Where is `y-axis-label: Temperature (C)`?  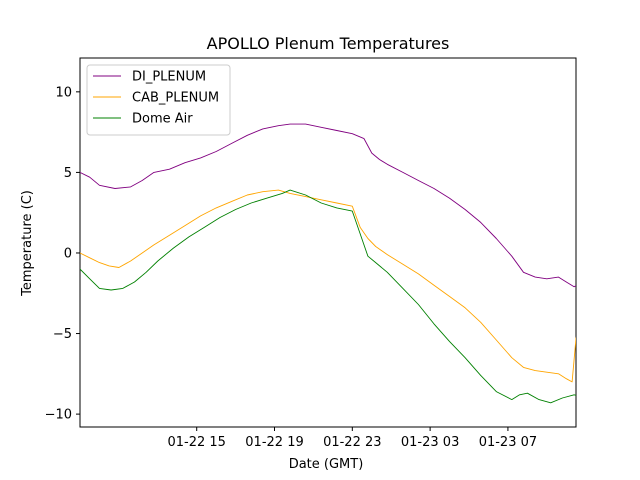
y-axis-label: Temperature (C) is located at coordinates (27, 243).